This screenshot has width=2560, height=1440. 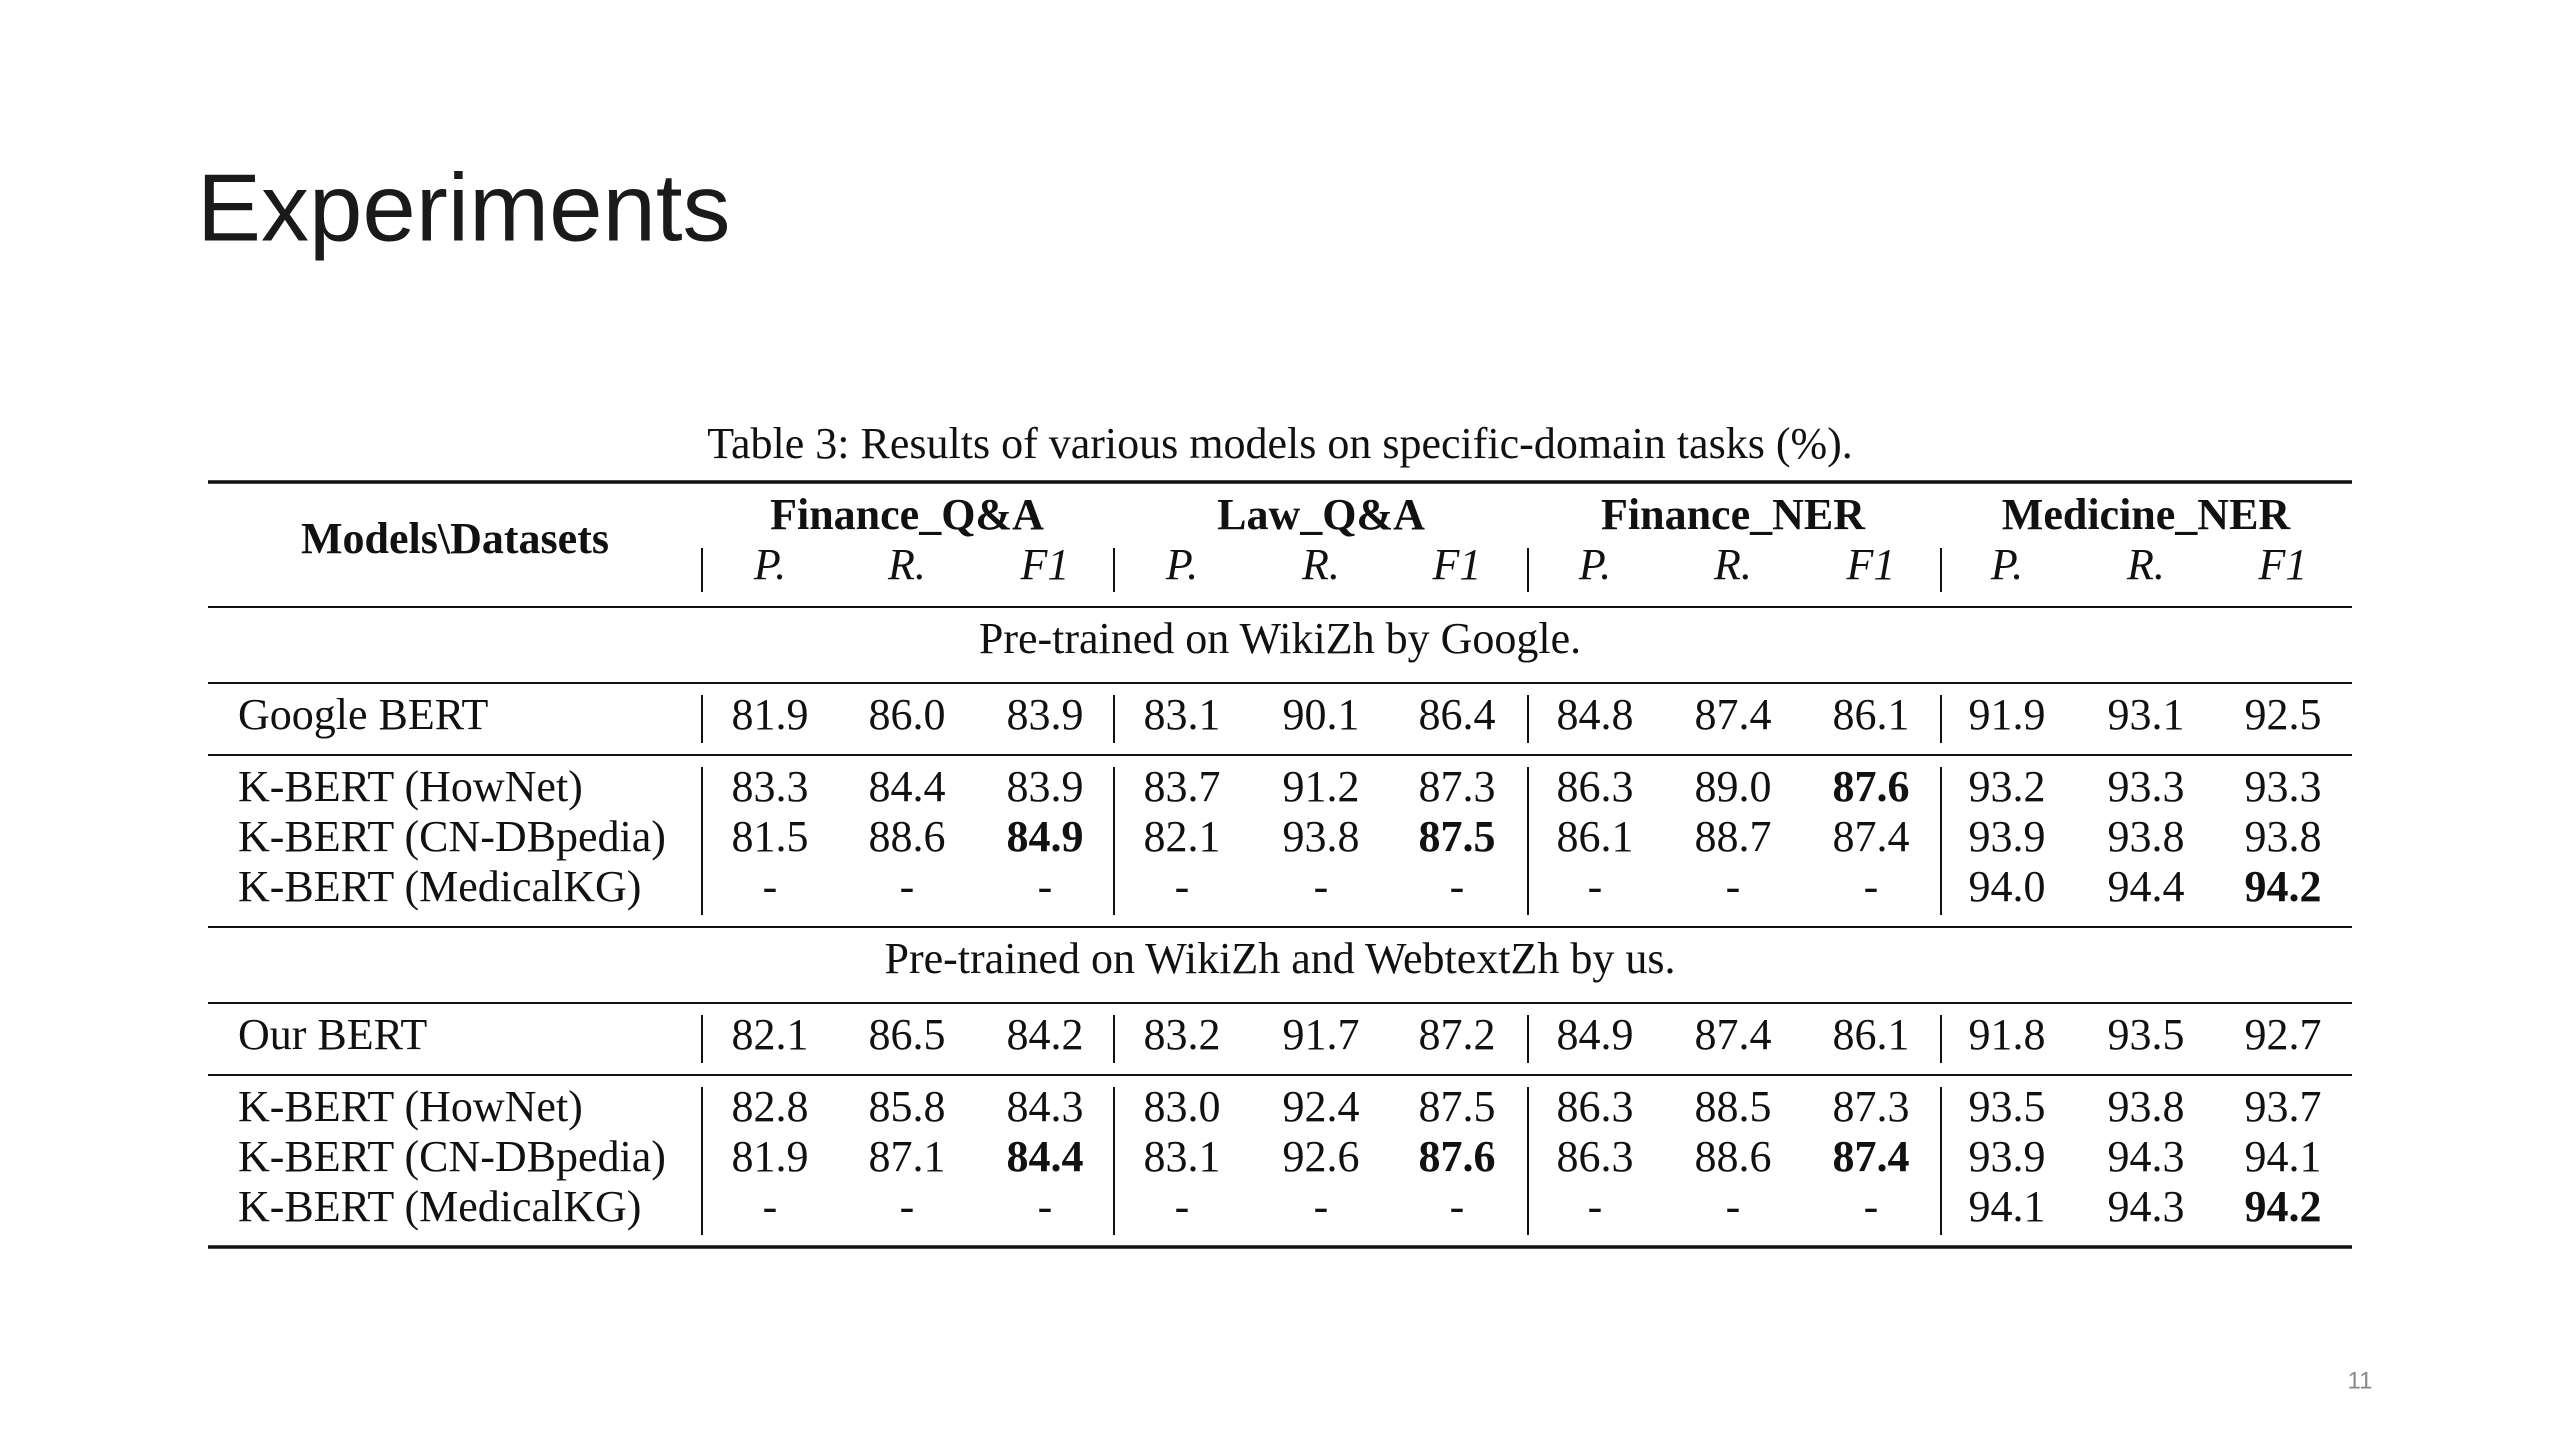 I want to click on cell: 93.1, so click(x=2146, y=714).